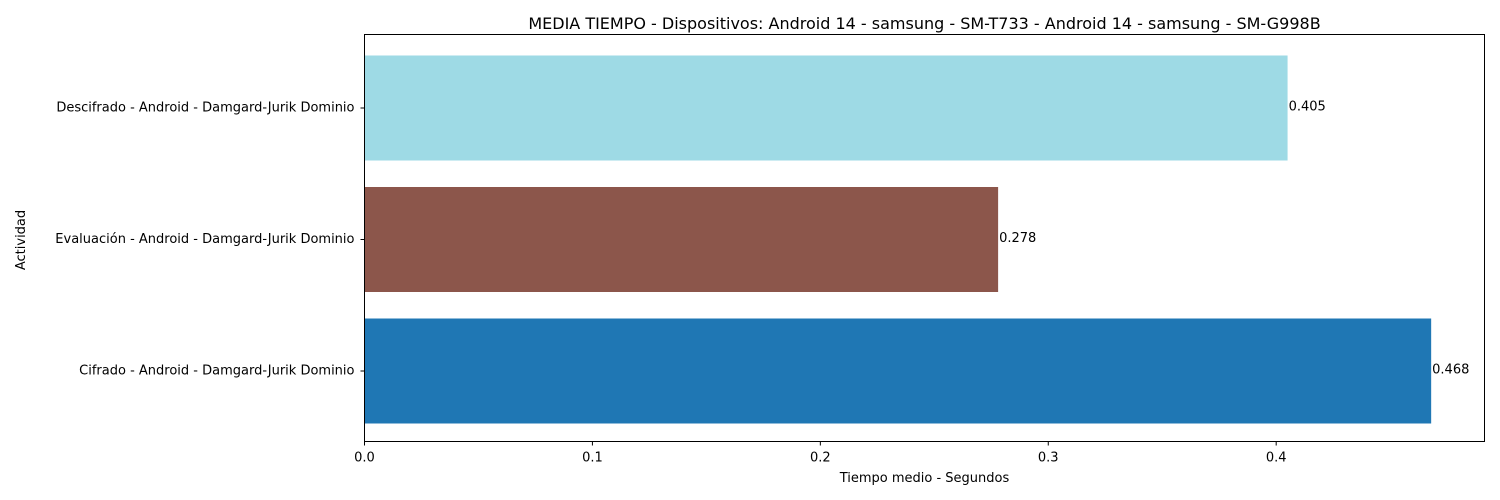 This screenshot has height=500, width=1500. Describe the element at coordinates (21, 240) in the screenshot. I see `y-axis-label: Actividad` at that location.